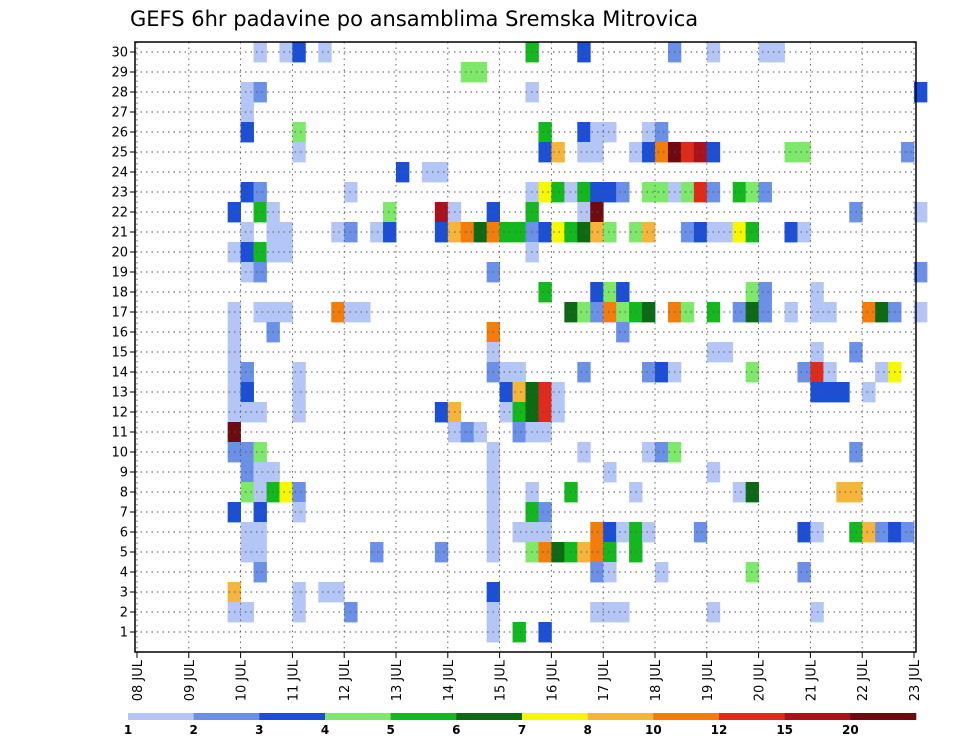 The height and width of the screenshot is (742, 960). Describe the element at coordinates (119, 113) in the screenshot. I see `y-tick-label: 27` at that location.